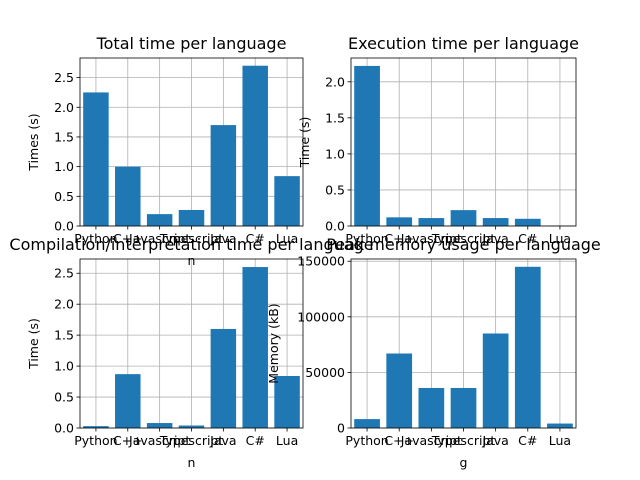  I want to click on y-axis-label: Times (s), so click(33, 142).